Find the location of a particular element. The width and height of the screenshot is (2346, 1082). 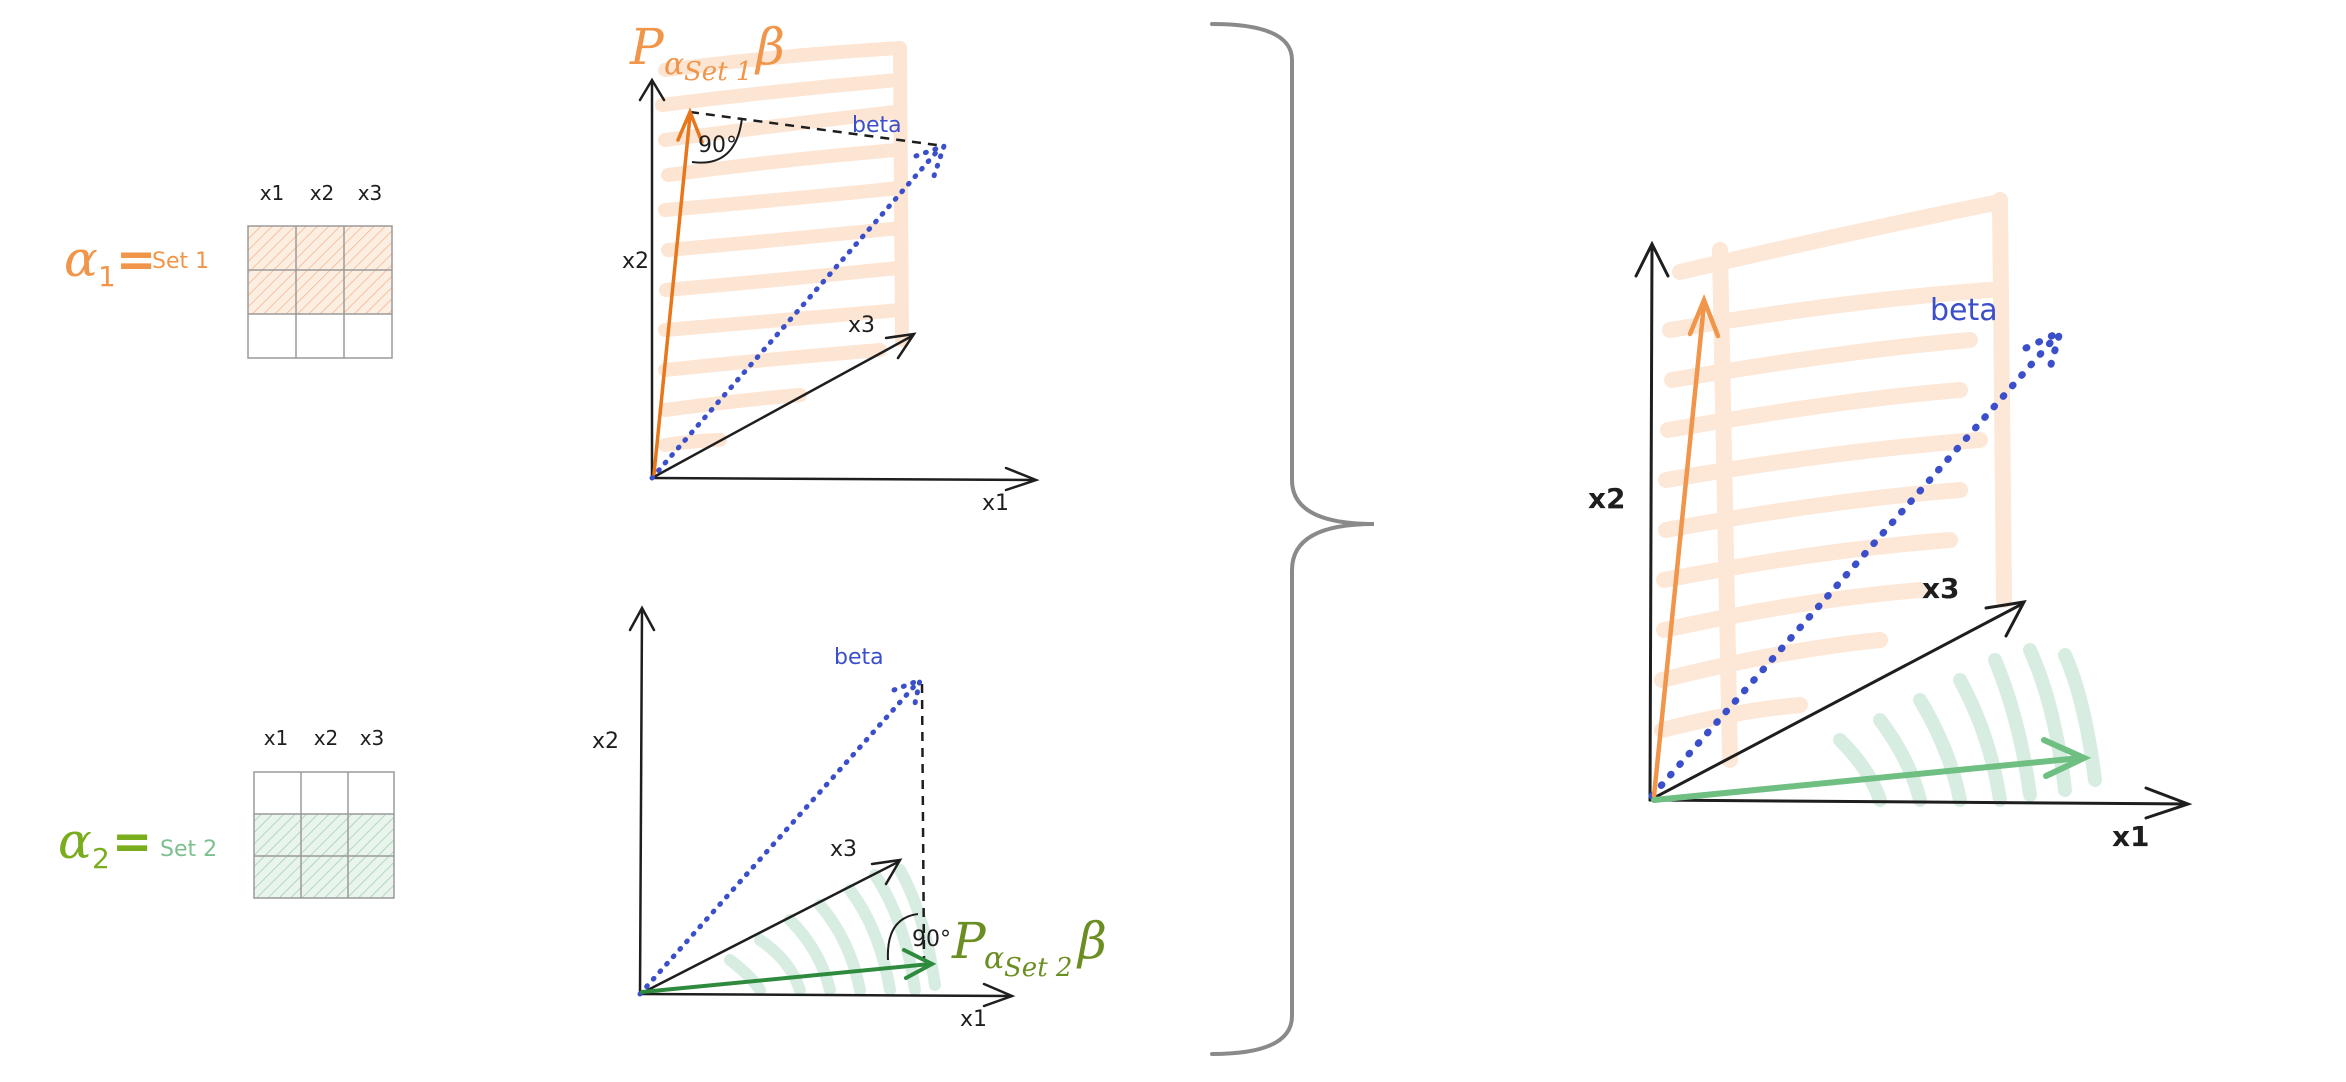

right-projection-set2-arrowhead is located at coordinates (2066, 758).